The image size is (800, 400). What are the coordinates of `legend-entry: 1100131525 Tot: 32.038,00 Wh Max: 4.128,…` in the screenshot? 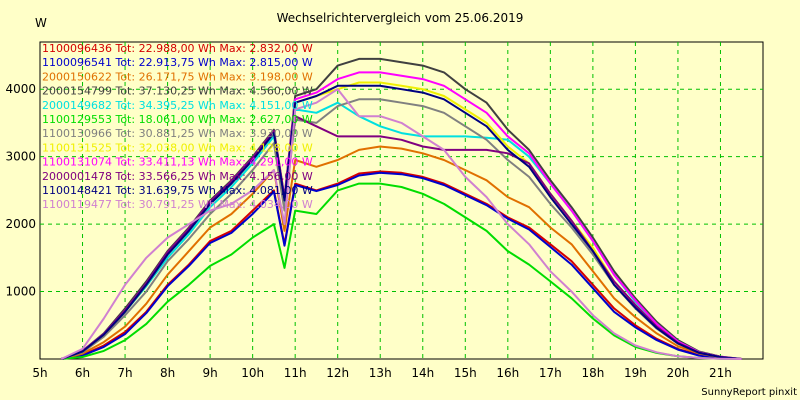 It's located at (177, 147).